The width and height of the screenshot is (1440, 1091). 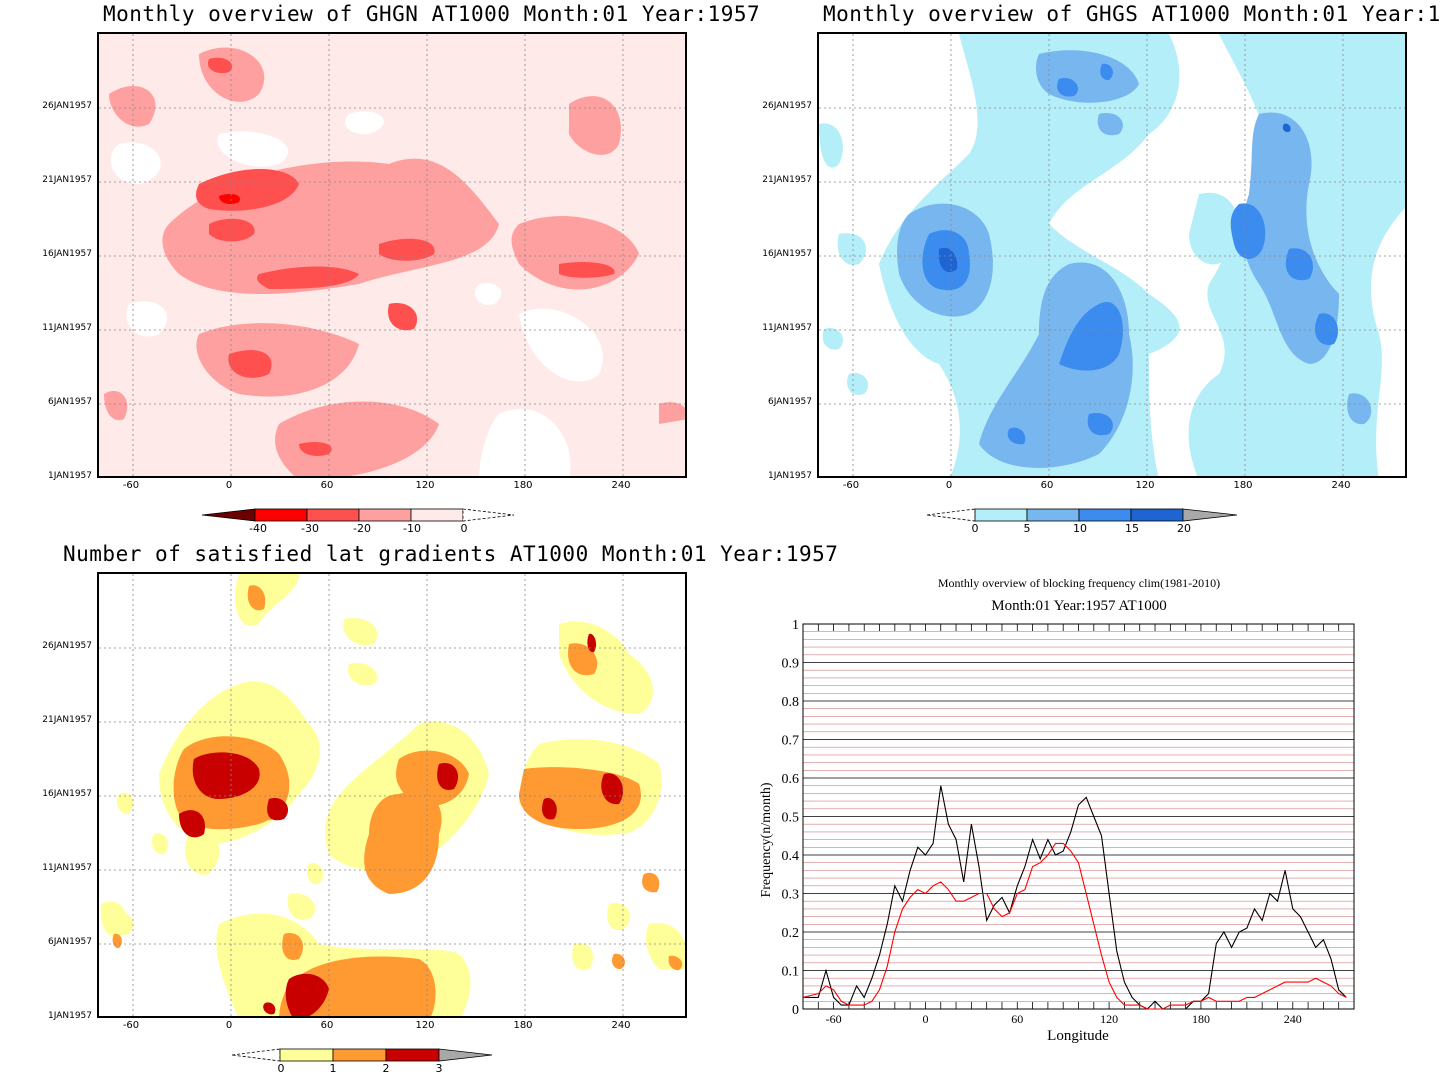 What do you see at coordinates (1080, 528) in the screenshot?
I see `colorbar-label: 10` at bounding box center [1080, 528].